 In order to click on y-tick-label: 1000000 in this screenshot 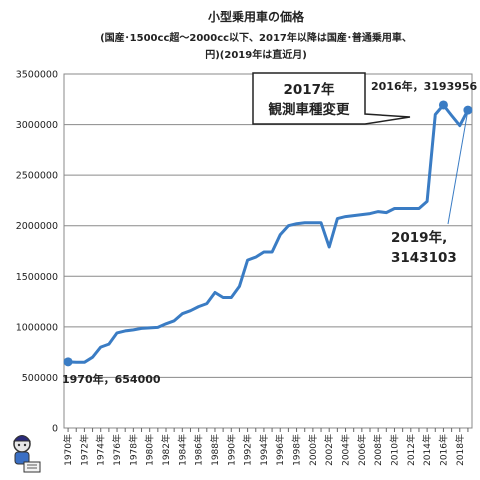, I will do `click(37, 327)`.